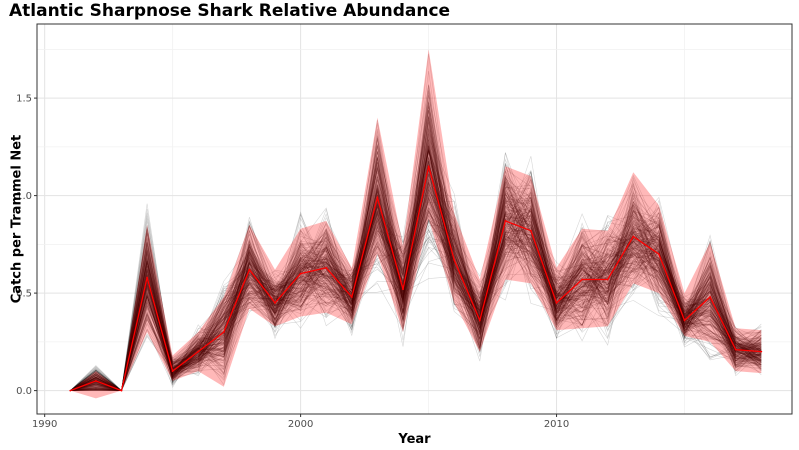 This screenshot has width=799, height=450. What do you see at coordinates (24, 99) in the screenshot?
I see `y-tick-label: 1.5` at bounding box center [24, 99].